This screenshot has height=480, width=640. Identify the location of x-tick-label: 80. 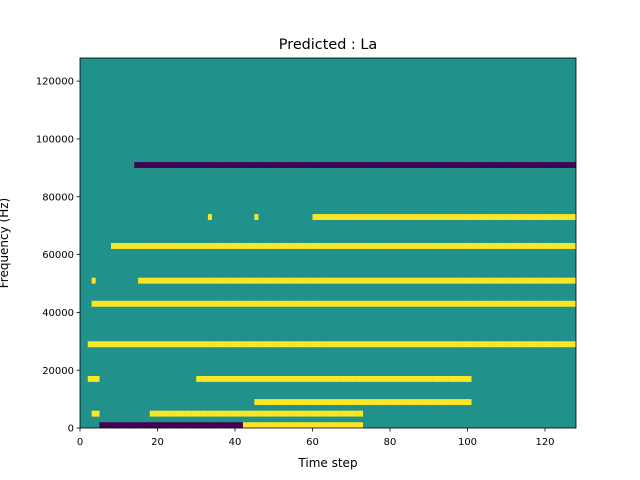
(390, 442).